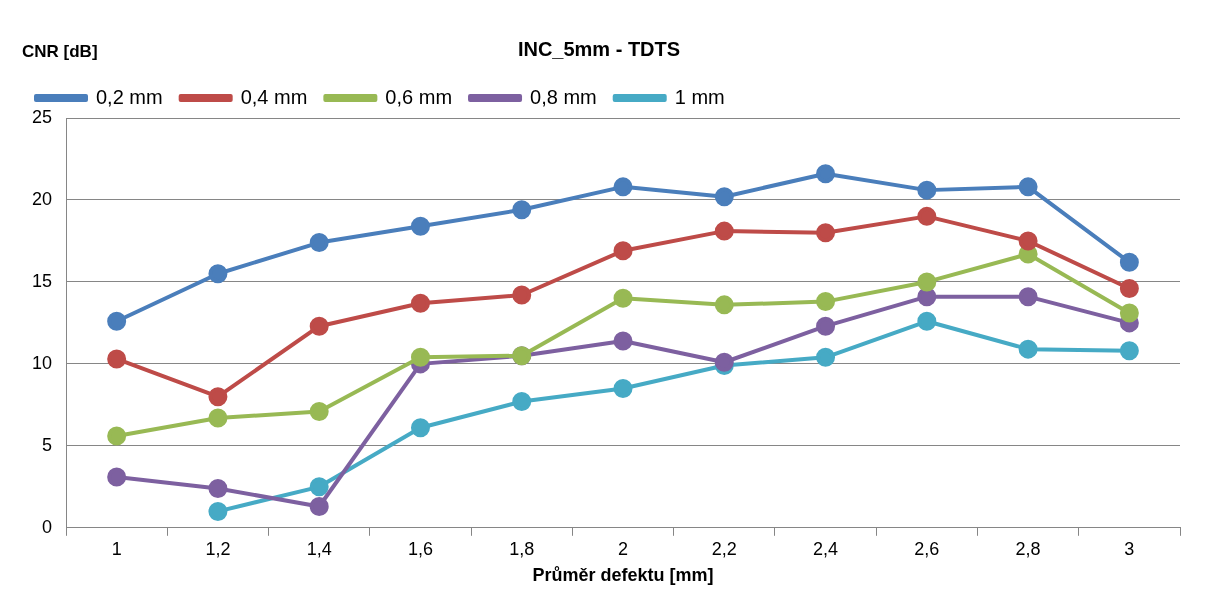  Describe the element at coordinates (1129, 548) in the screenshot. I see `x-tick-label: 3` at that location.